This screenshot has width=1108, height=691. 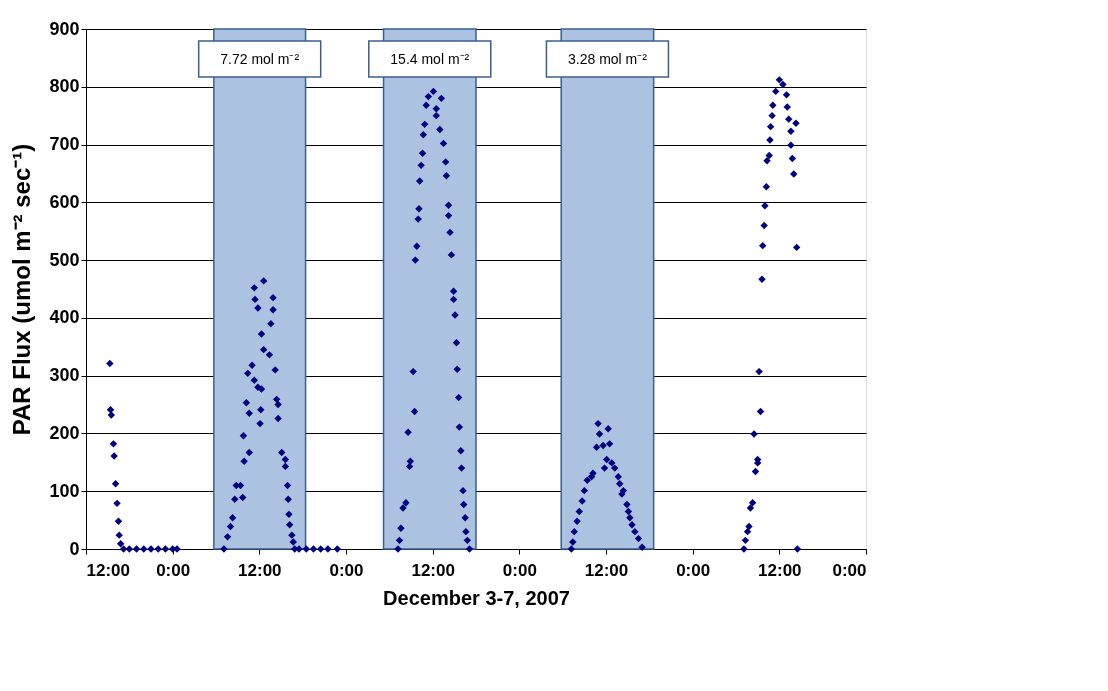 What do you see at coordinates (64, 490) in the screenshot?
I see `y-tick-label: 100` at bounding box center [64, 490].